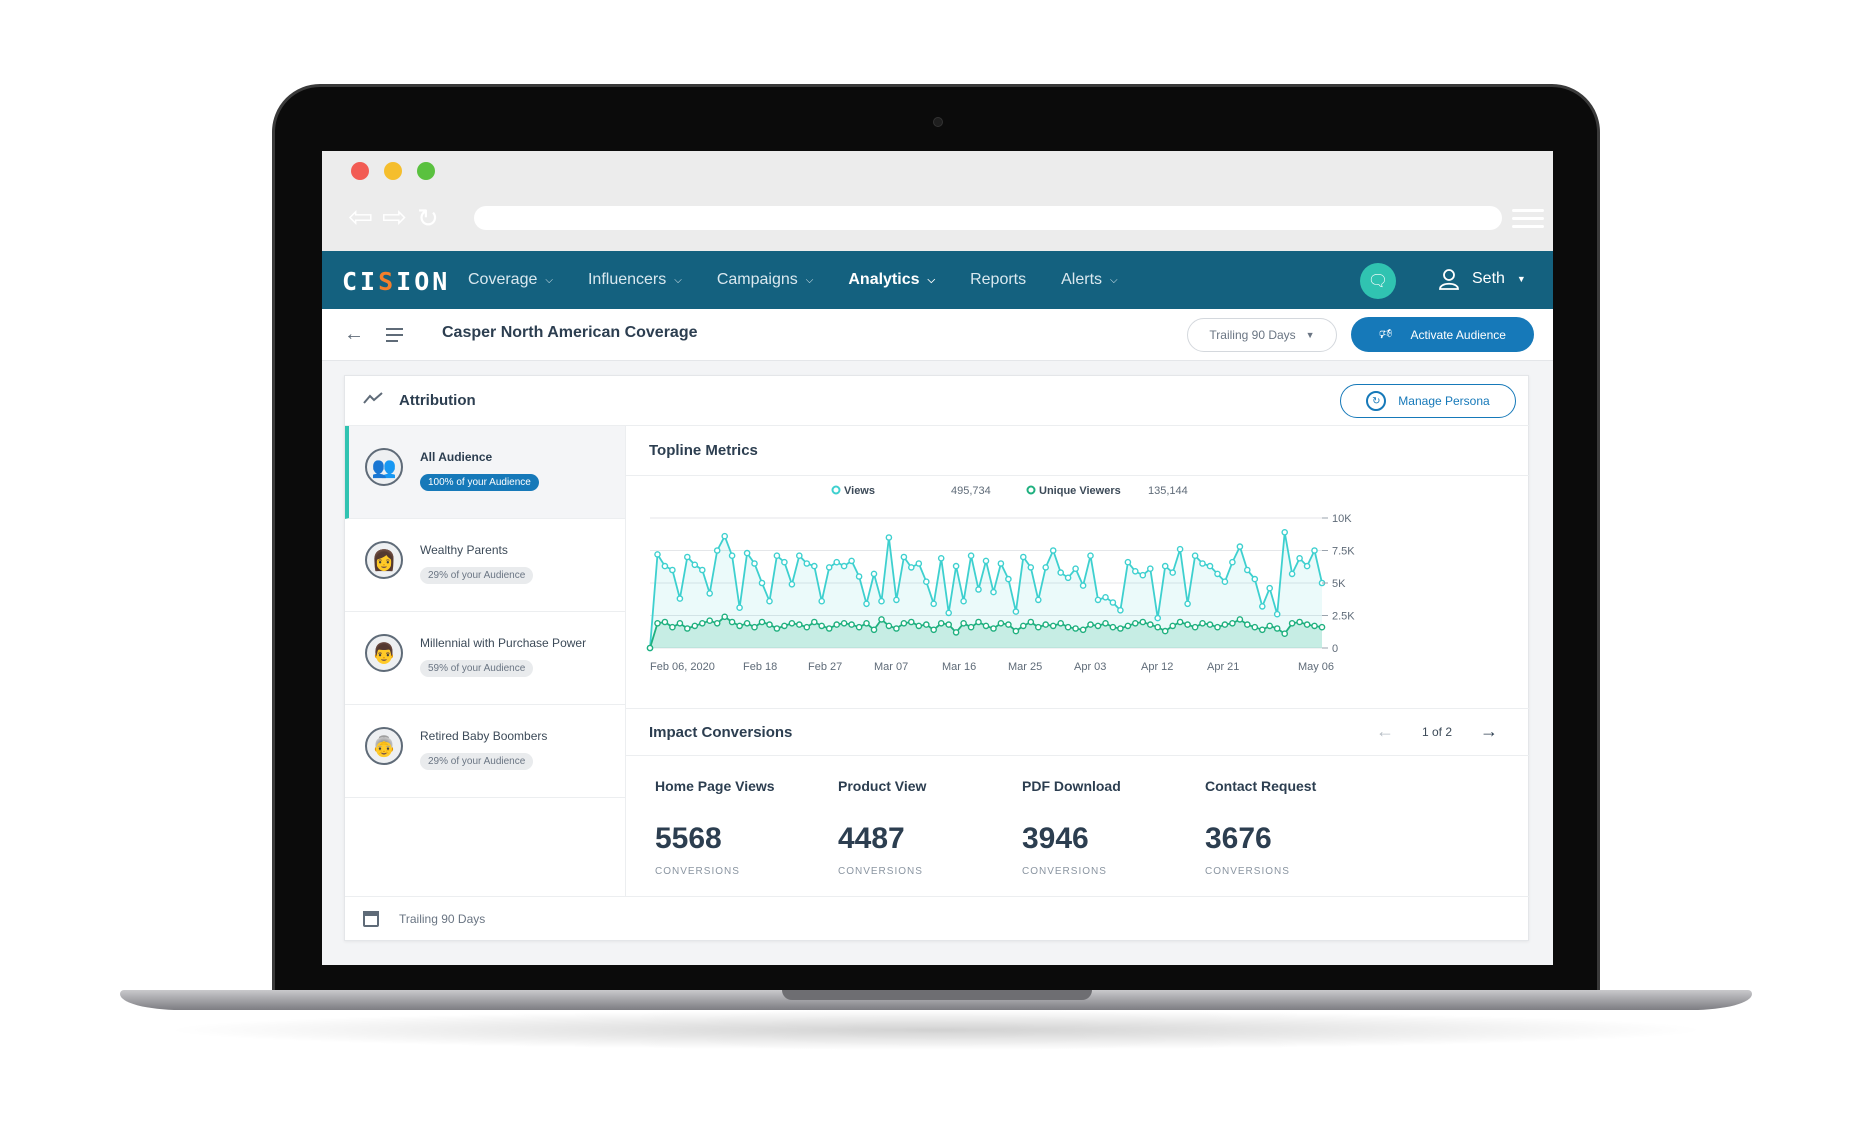 The image size is (1872, 1125). I want to click on browser-back-icon: ⇦, so click(361, 217).